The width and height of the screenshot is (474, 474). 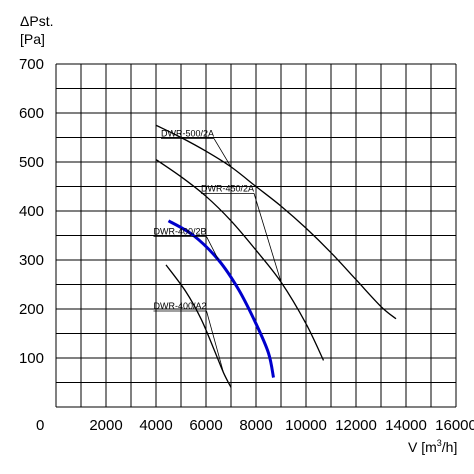 I want to click on series-label: DWR-400/2B, so click(x=180, y=232).